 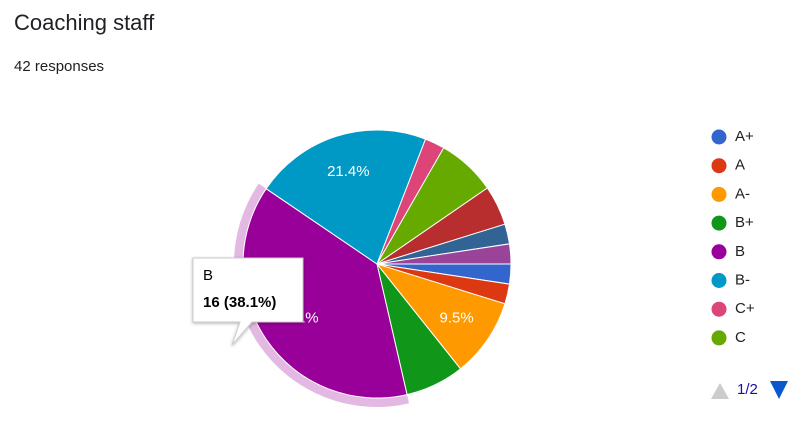 What do you see at coordinates (457, 317) in the screenshot?
I see `slice-label: 9.5%` at bounding box center [457, 317].